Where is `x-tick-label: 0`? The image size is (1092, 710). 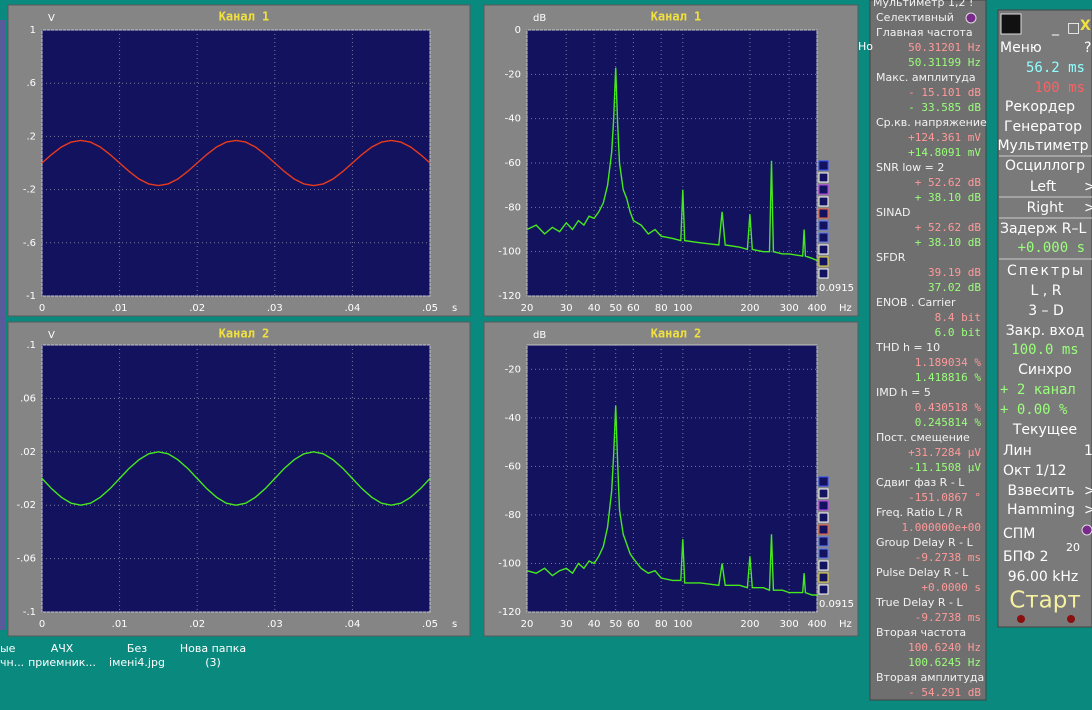
x-tick-label: 0 is located at coordinates (42, 624).